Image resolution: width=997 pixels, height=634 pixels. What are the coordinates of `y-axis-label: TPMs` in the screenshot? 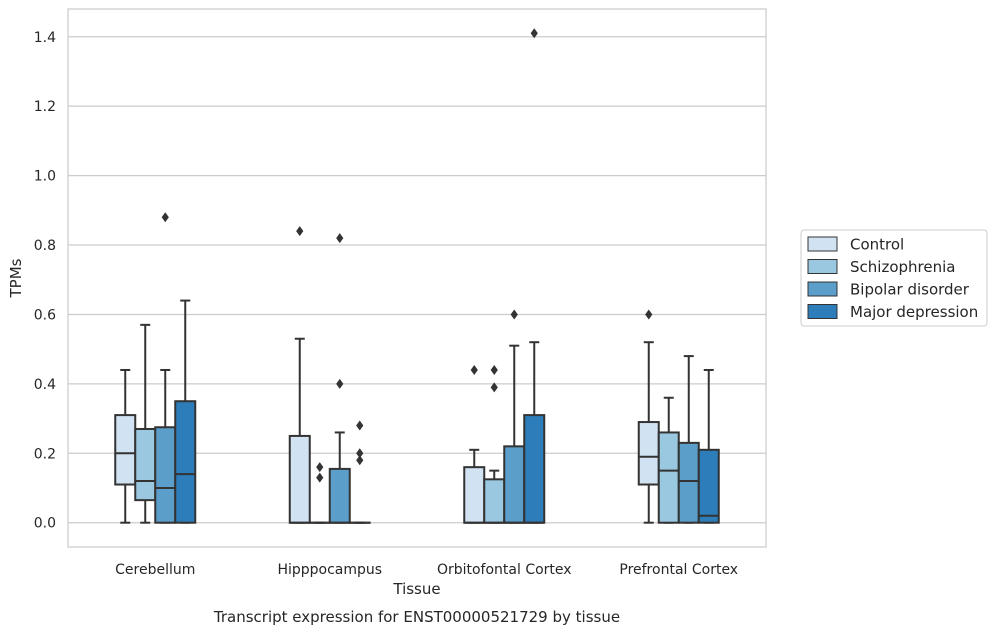 It's located at (16, 278).